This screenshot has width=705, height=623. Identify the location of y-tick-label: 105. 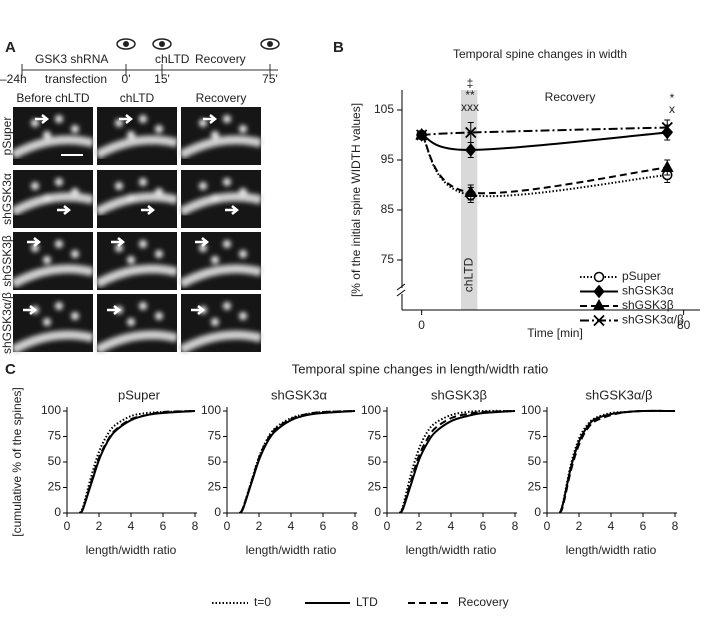
(384, 109).